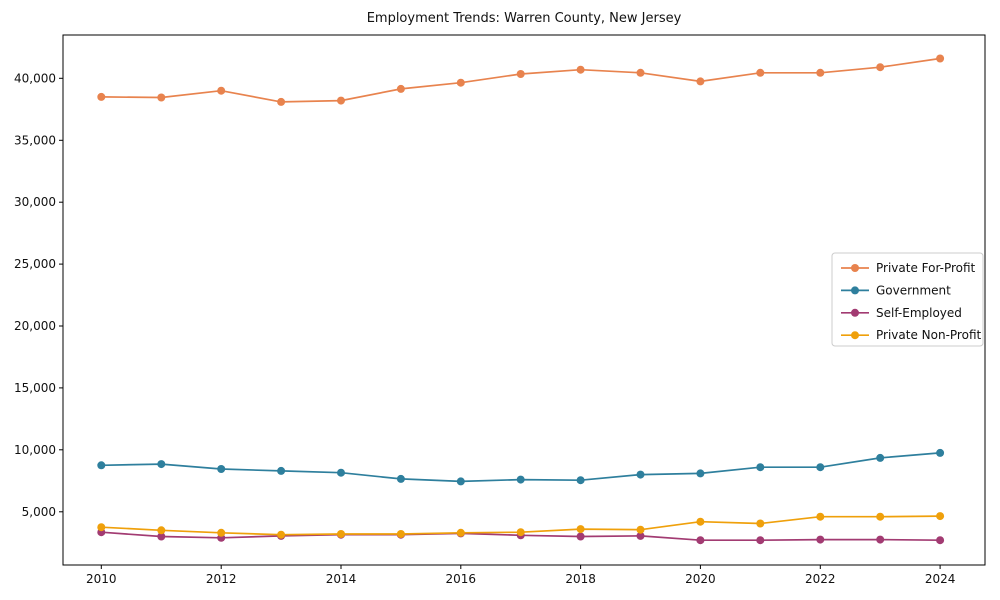  Describe the element at coordinates (35, 202) in the screenshot. I see `y-tick-label: 30,000` at that location.